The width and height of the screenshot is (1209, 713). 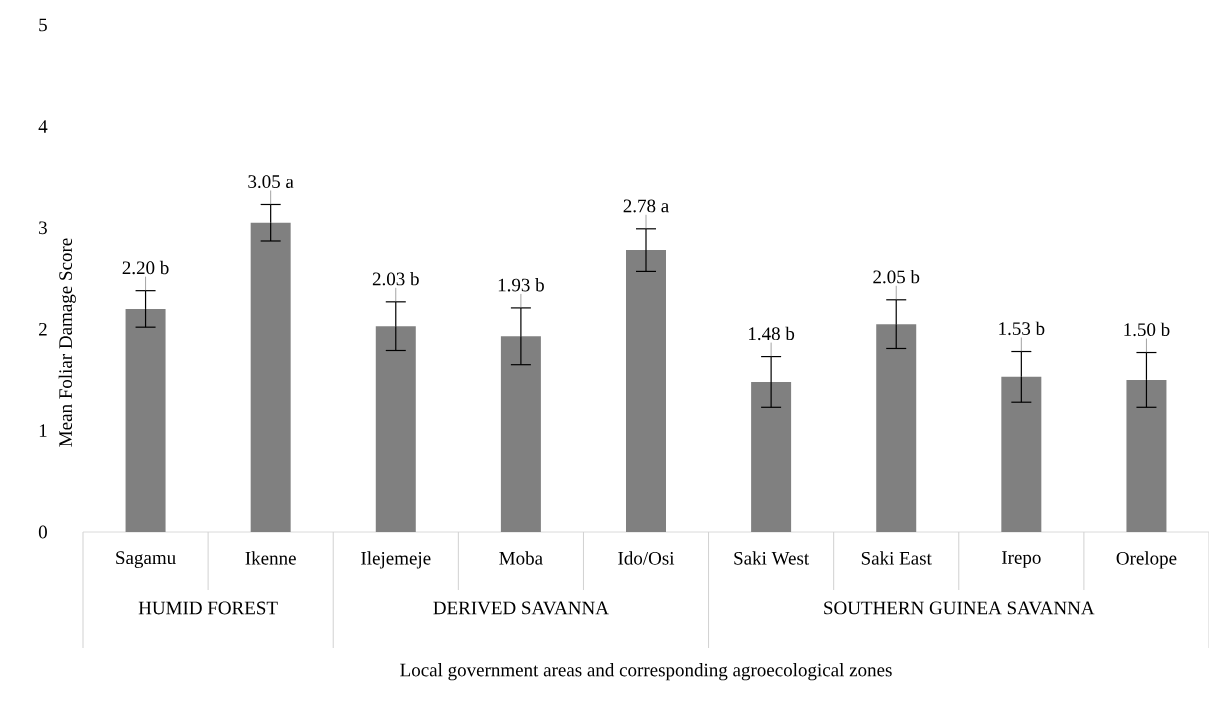 I want to click on data-label: 1.50 b, so click(x=1147, y=329).